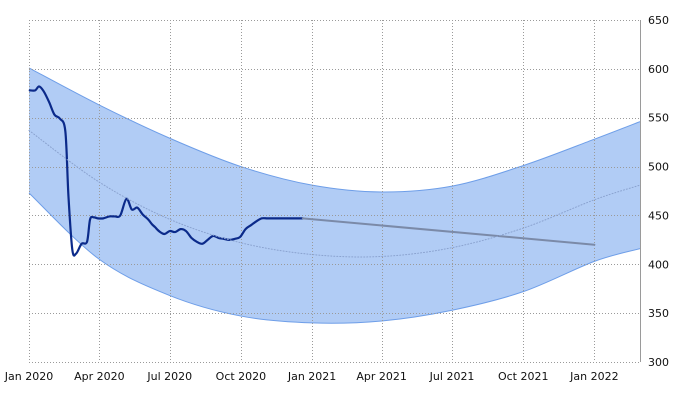 This screenshot has width=677, height=400. What do you see at coordinates (658, 118) in the screenshot?
I see `y-tick-label: 550` at bounding box center [658, 118].